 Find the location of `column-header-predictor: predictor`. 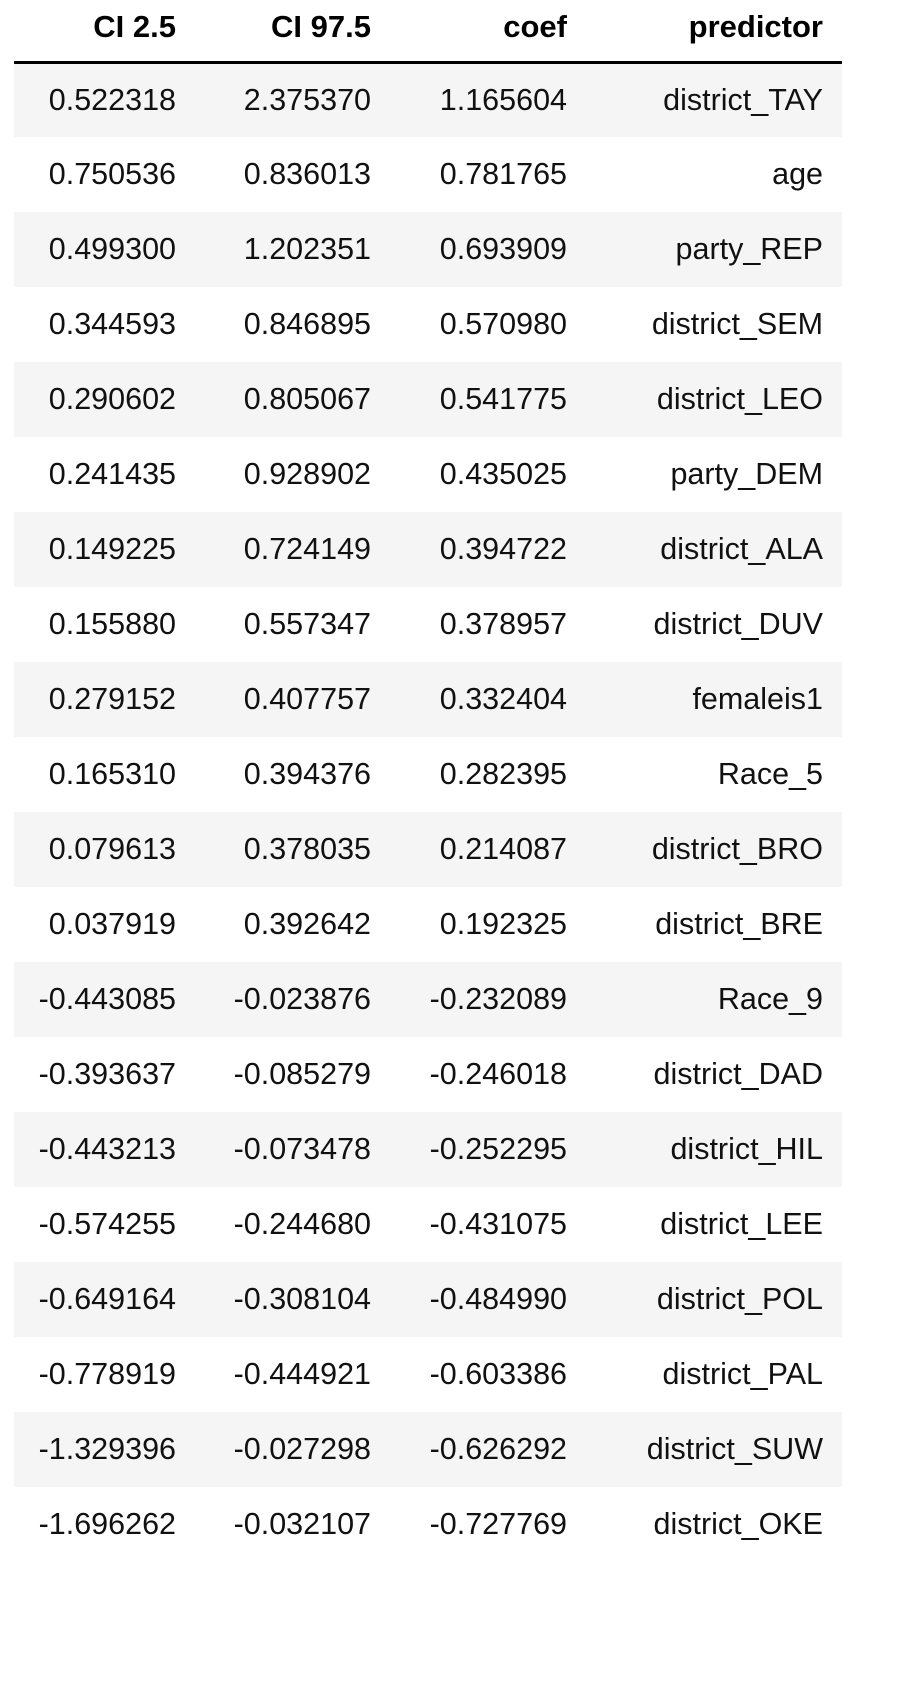

column-header-predictor: predictor is located at coordinates (714, 32).